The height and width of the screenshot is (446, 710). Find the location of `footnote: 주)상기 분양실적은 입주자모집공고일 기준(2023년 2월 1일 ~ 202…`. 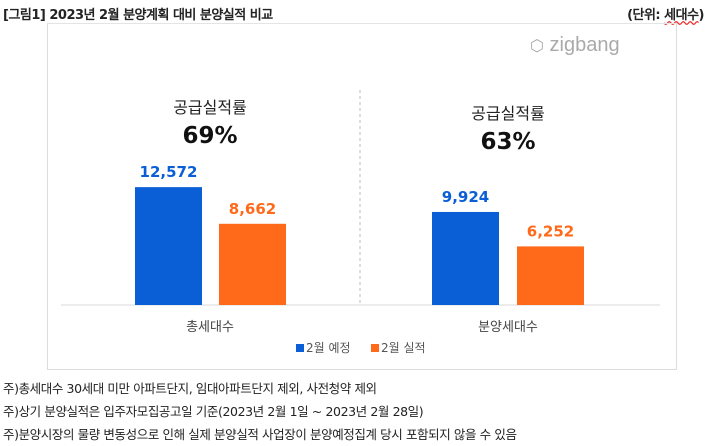

footnote: 주)상기 분양실적은 입주자모집공고일 기준(2023년 2월 1일 ~ 202… is located at coordinates (213, 411).